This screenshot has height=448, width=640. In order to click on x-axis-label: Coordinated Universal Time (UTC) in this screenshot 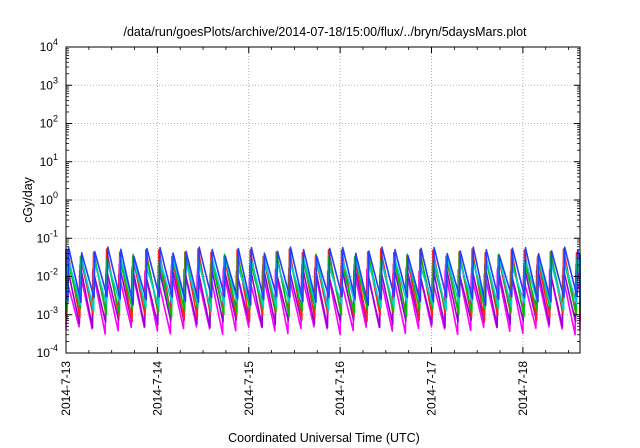, I will do `click(324, 438)`.